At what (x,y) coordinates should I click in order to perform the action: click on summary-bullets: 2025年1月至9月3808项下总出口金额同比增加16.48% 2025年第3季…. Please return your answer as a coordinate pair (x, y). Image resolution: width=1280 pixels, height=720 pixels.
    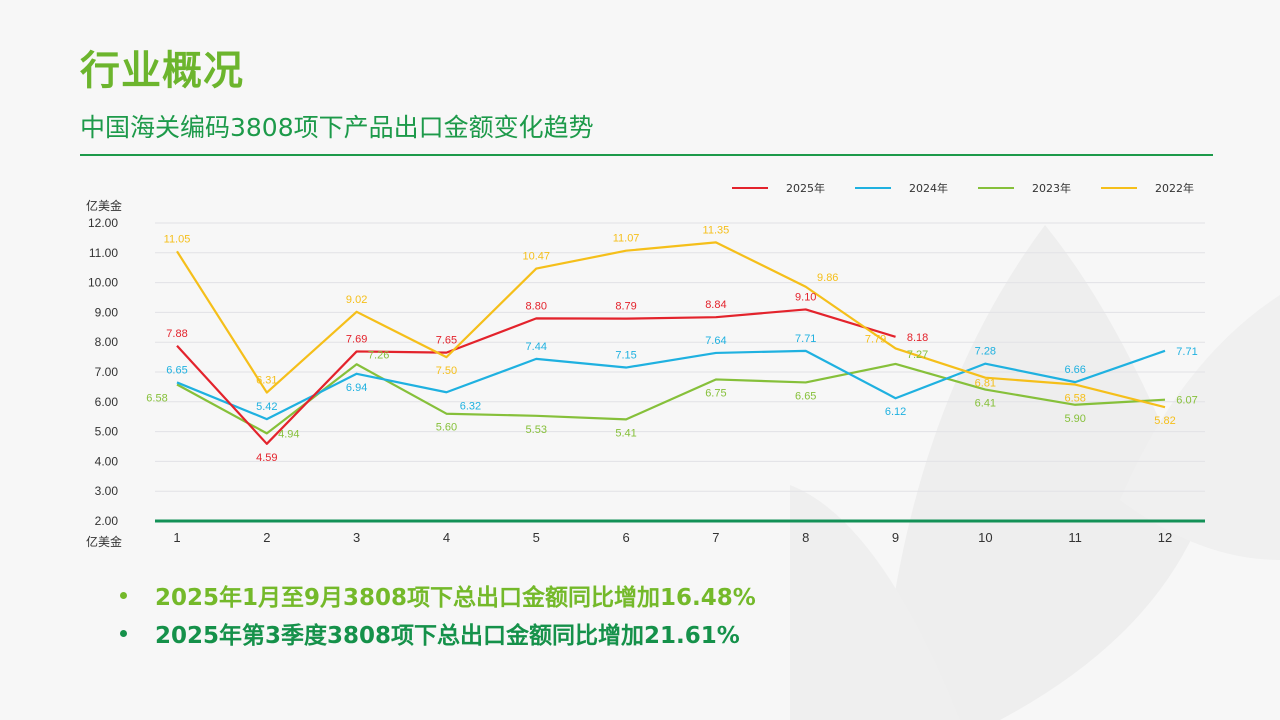
    Looking at the image, I should click on (438, 614).